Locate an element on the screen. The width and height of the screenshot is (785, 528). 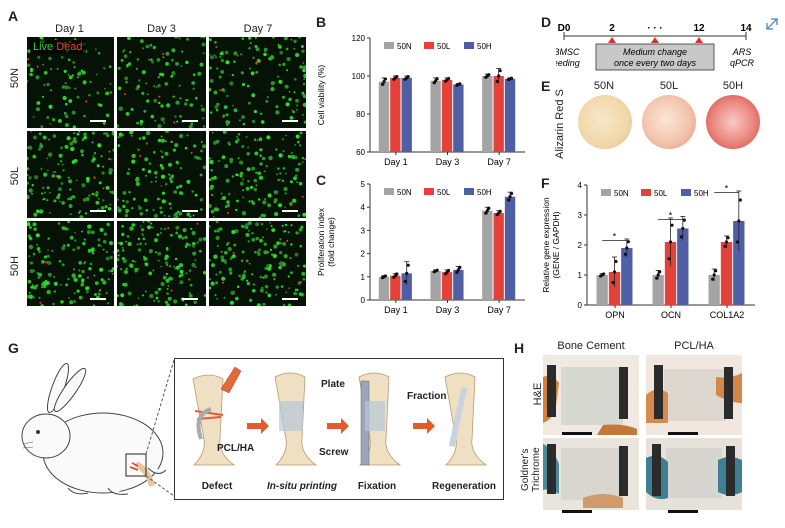
step-label-printing: In-situ printing is located at coordinates (302, 486).